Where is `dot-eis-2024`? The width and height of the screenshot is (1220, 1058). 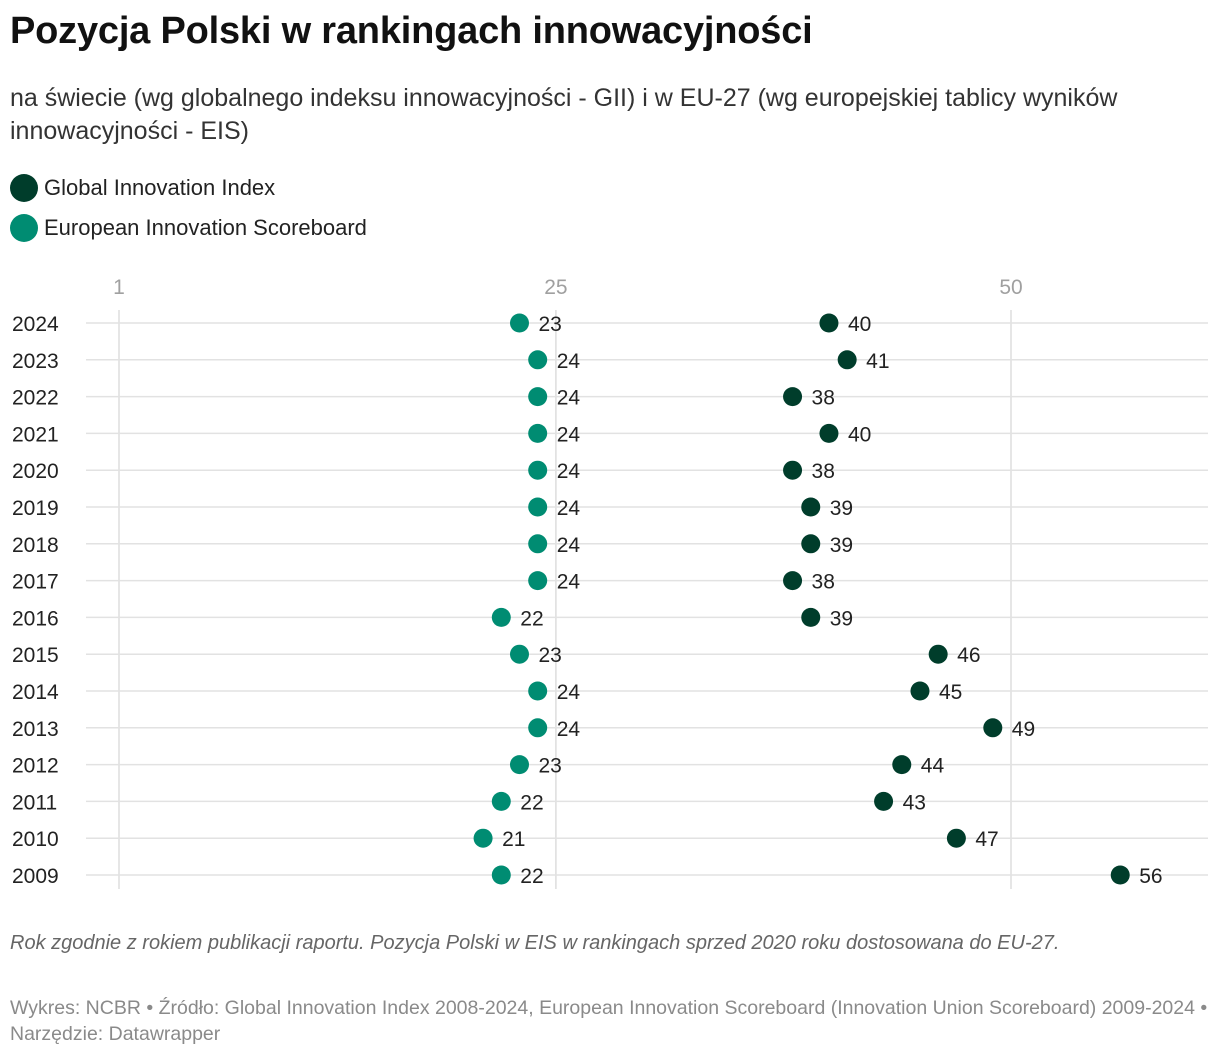 dot-eis-2024 is located at coordinates (519, 323).